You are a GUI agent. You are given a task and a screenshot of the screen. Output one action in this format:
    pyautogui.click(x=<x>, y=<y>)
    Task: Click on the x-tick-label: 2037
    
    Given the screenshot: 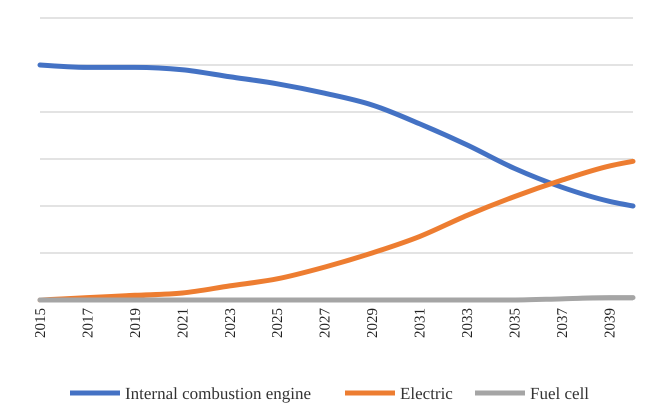 What is the action you would take?
    pyautogui.click(x=562, y=323)
    